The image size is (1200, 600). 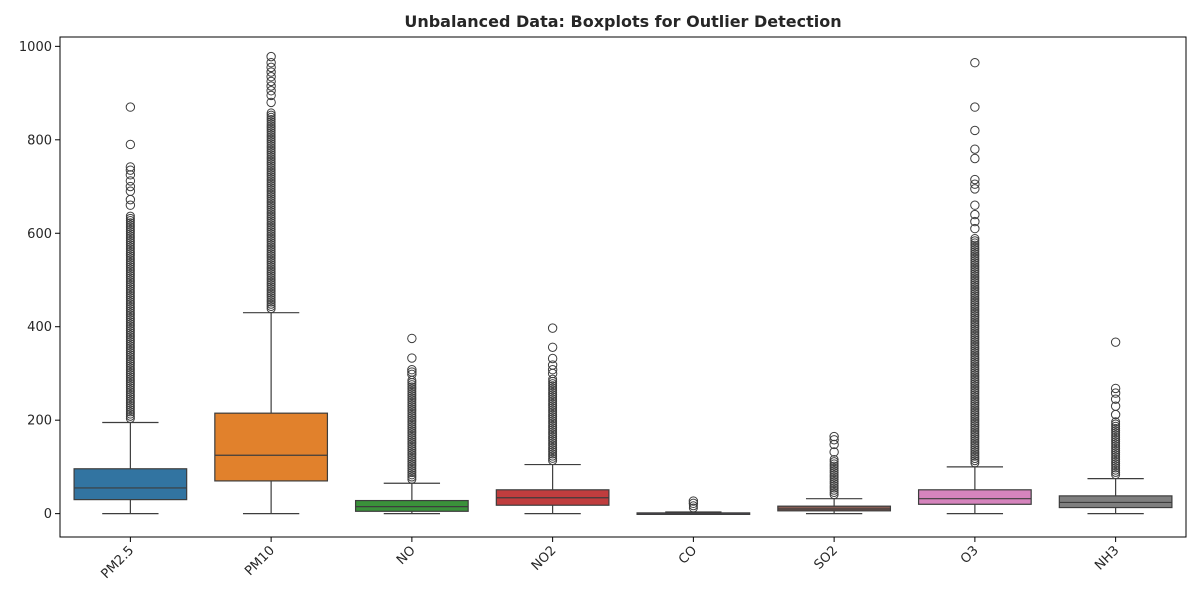 What do you see at coordinates (271, 447) in the screenshot?
I see `iqr-box` at bounding box center [271, 447].